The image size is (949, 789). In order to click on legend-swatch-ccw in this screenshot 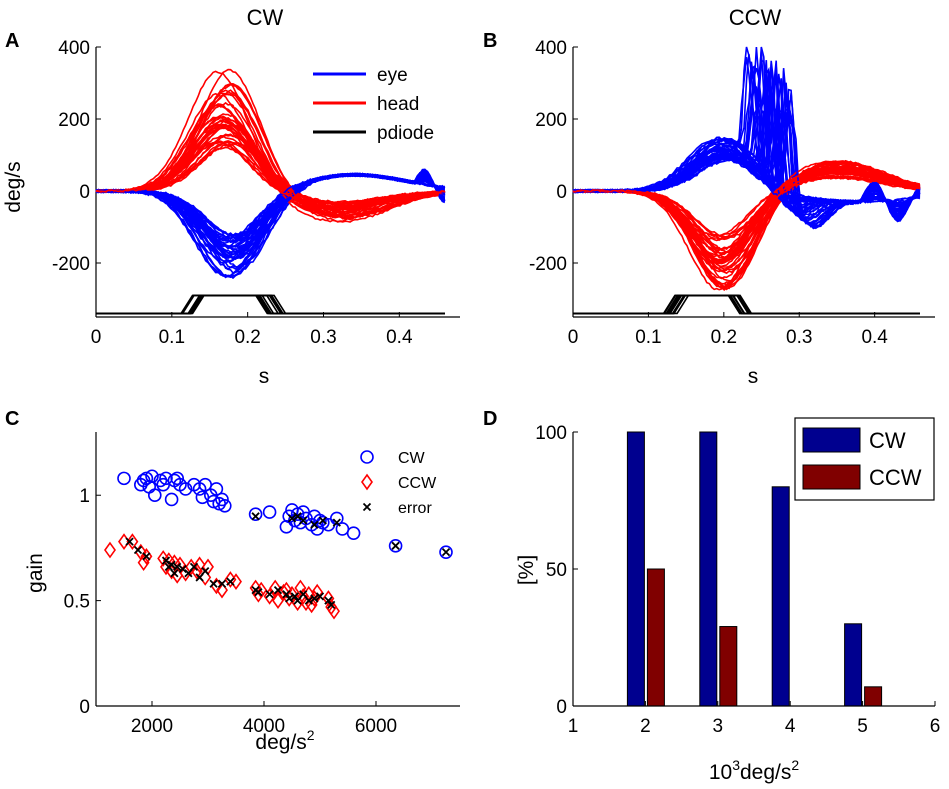, I will do `click(831, 477)`.